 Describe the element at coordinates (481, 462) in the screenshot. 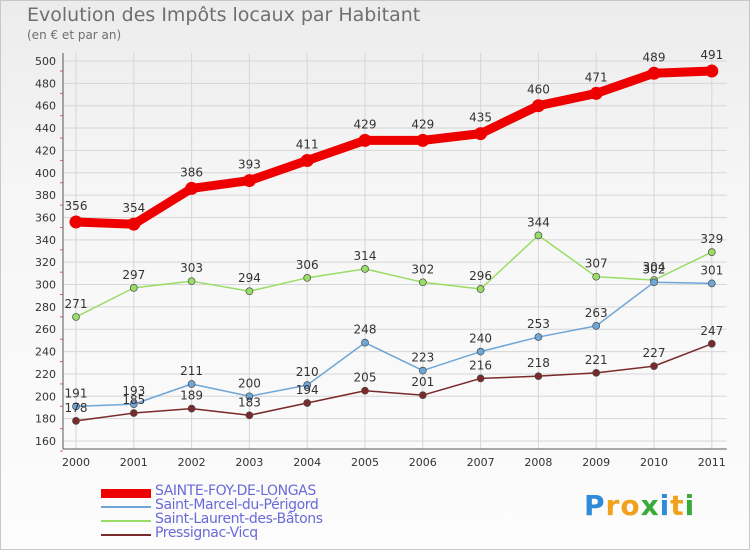

I see `x-tick-label: 2007` at that location.